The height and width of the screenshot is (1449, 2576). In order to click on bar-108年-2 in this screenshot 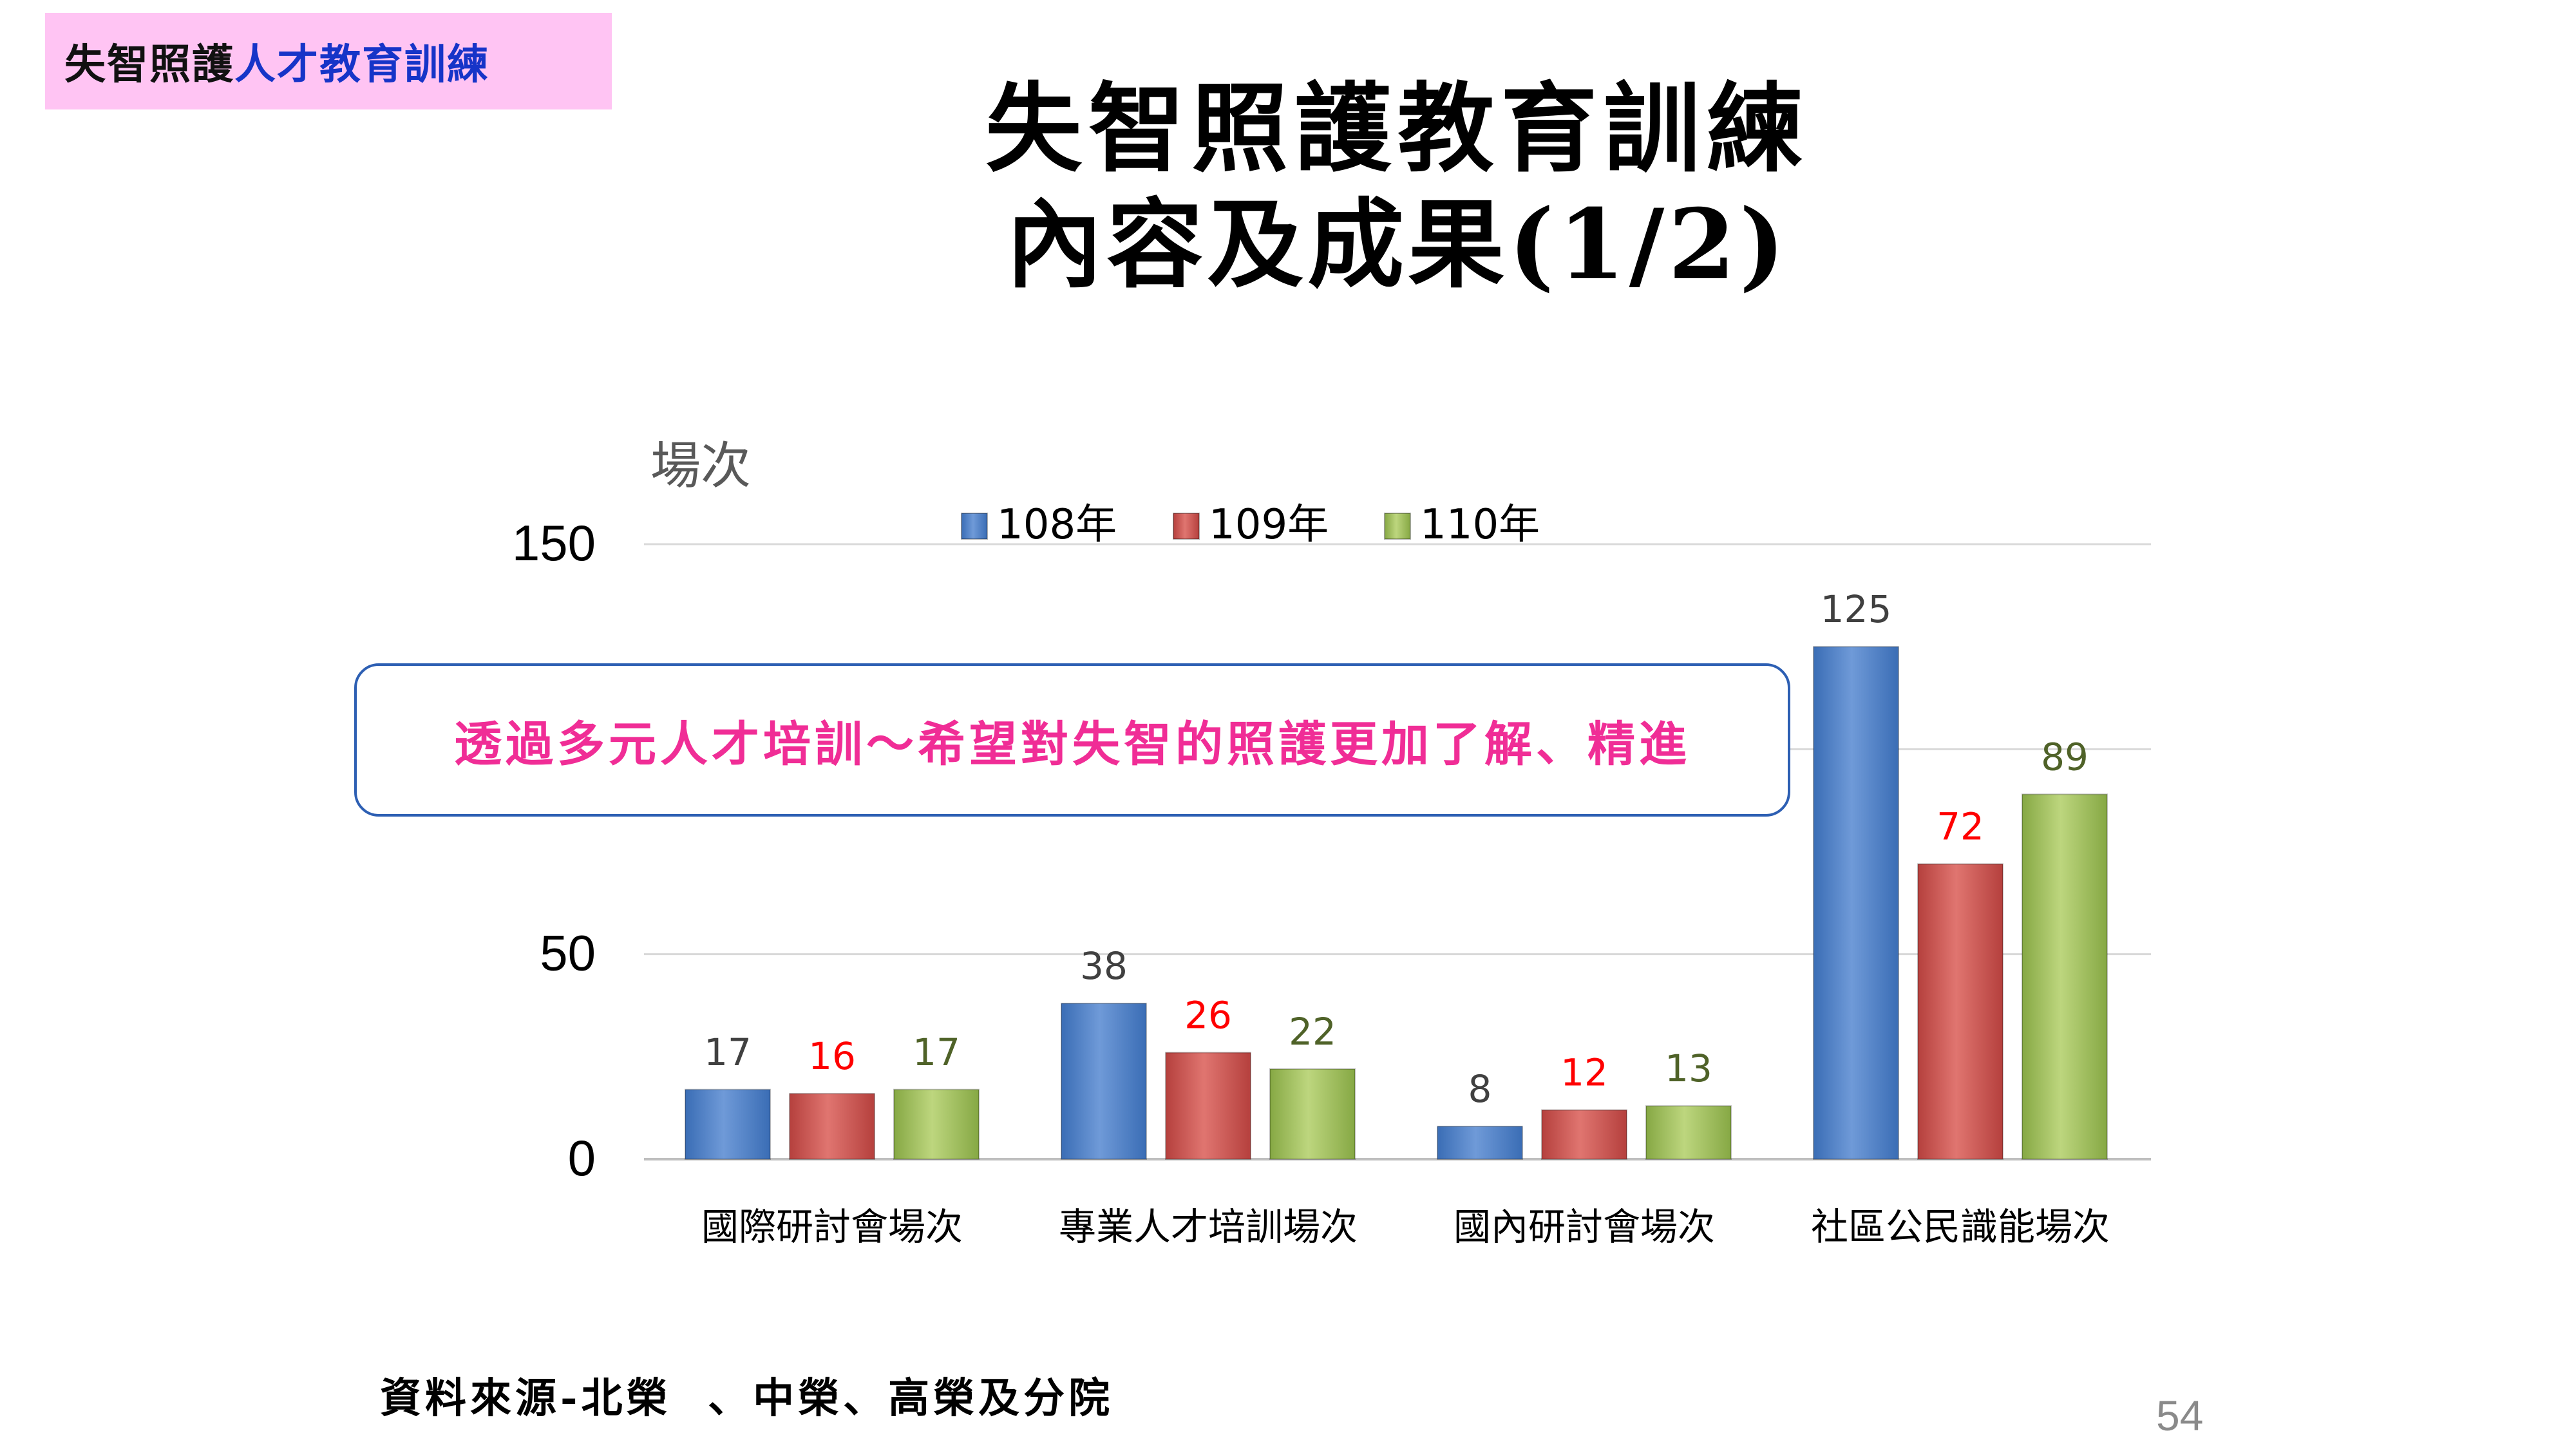, I will do `click(1480, 1143)`.